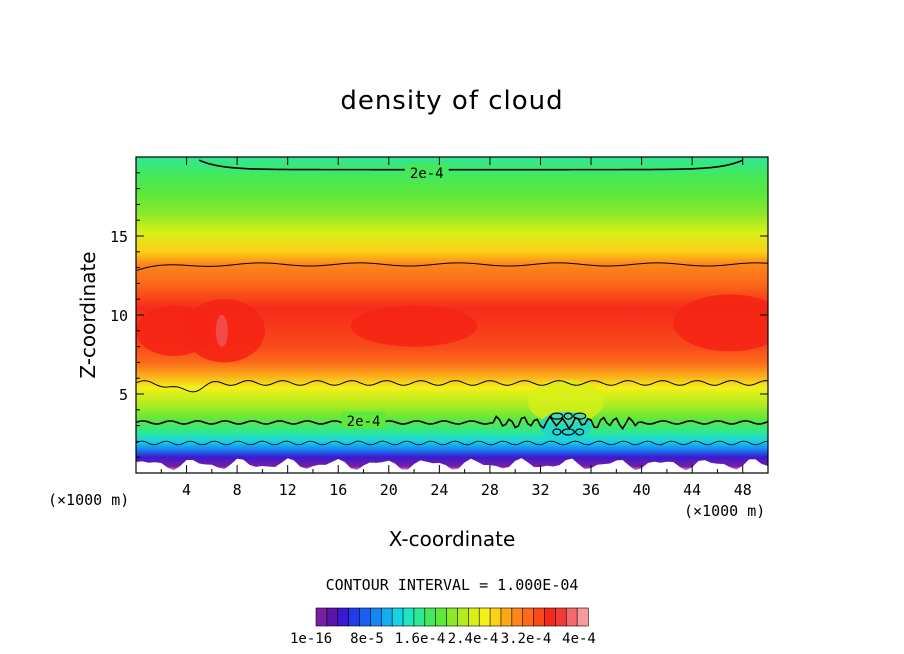 Image resolution: width=904 pixels, height=654 pixels. What do you see at coordinates (389, 490) in the screenshot?
I see `x-tick-label-4: 20` at bounding box center [389, 490].